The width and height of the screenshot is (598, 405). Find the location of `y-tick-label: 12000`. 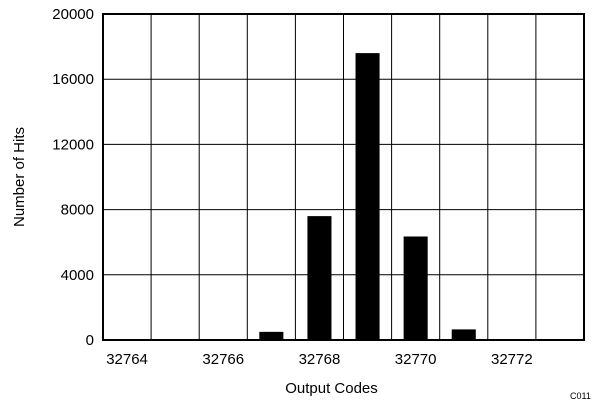

y-tick-label: 12000 is located at coordinates (73, 144).